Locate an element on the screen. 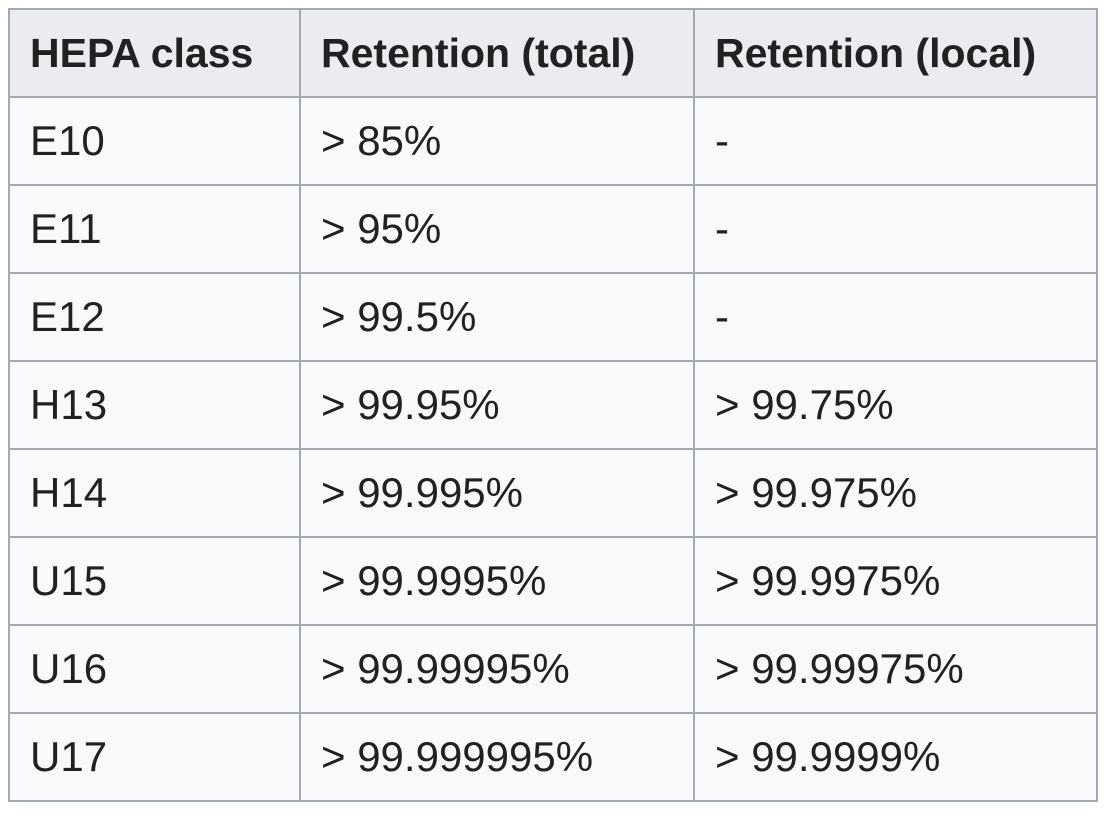 The image size is (1110, 831). header-retention-local: Retention (local) is located at coordinates (895, 53).